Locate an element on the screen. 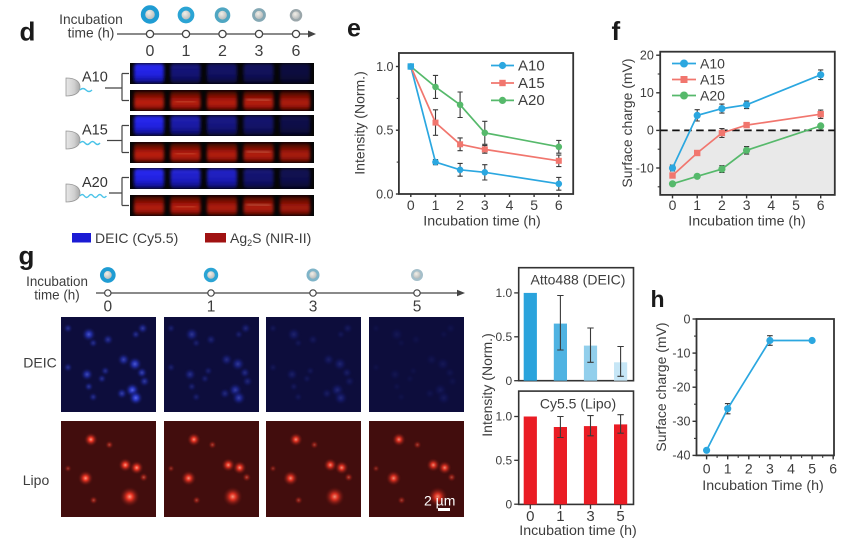 This screenshot has width=846, height=551. svg-text: -40 is located at coordinates (681, 456).